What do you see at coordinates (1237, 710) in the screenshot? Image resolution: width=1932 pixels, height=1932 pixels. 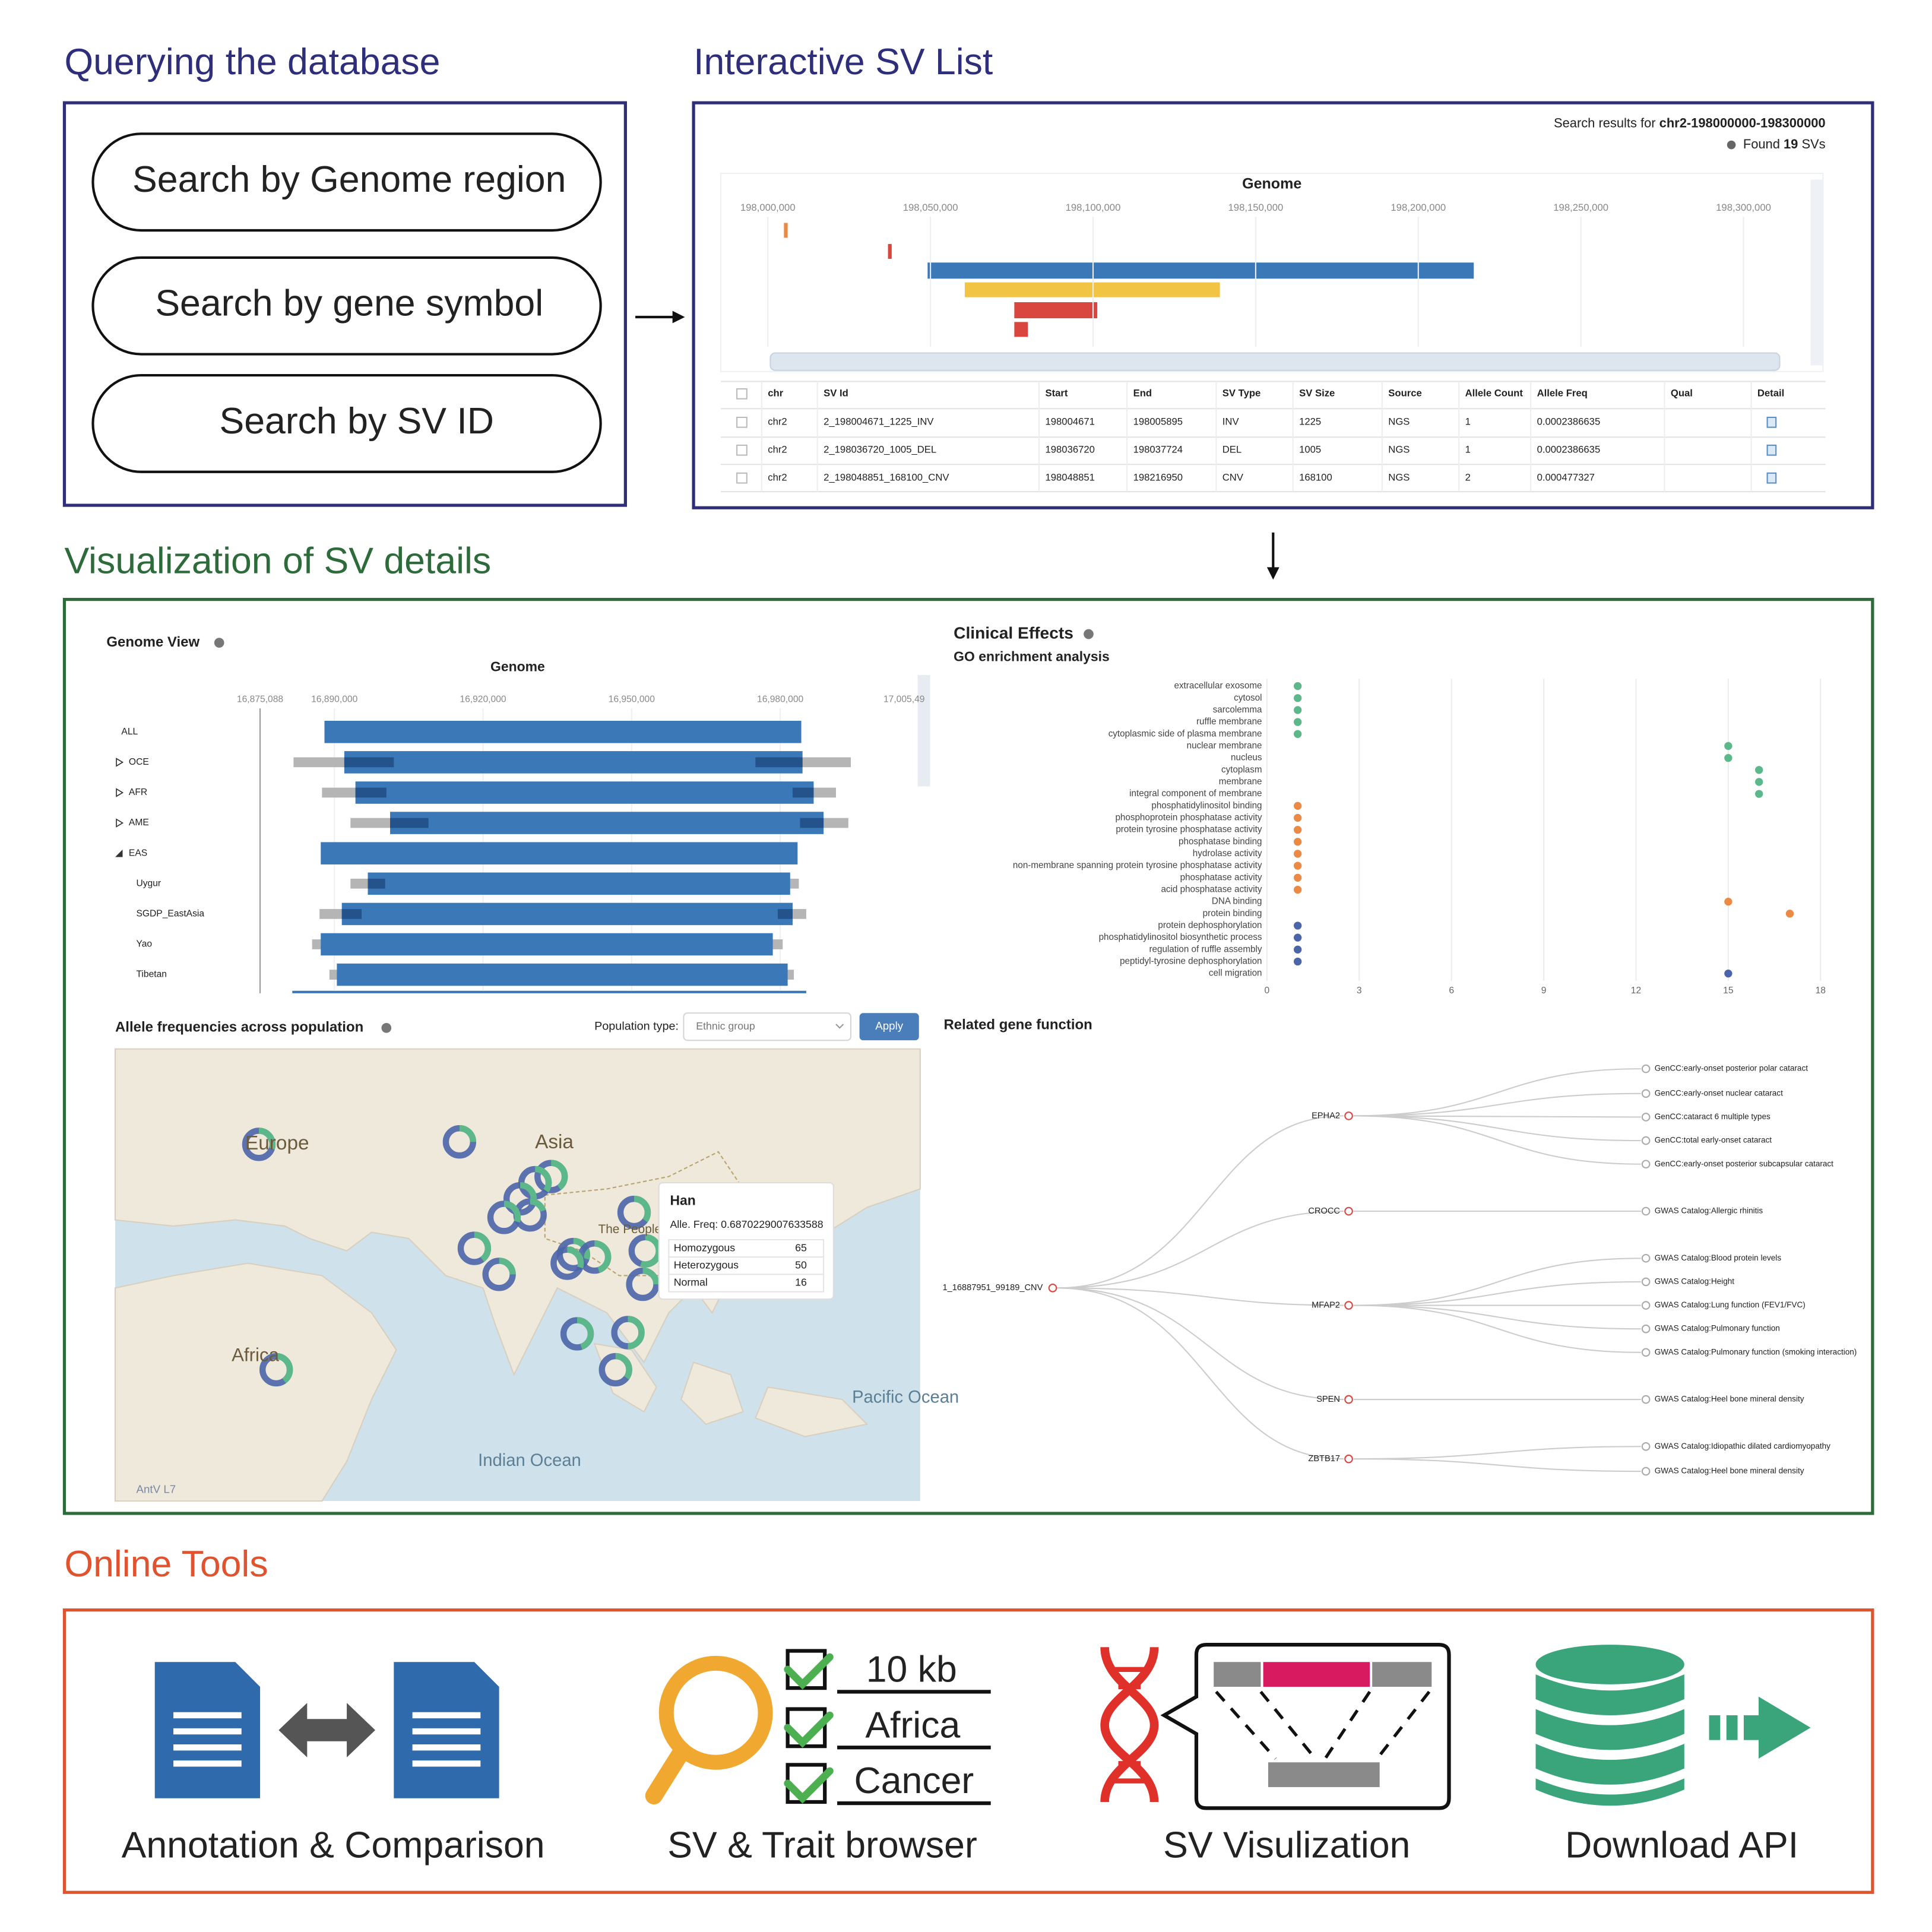 I see `y-tick-label: sarcolemma` at bounding box center [1237, 710].